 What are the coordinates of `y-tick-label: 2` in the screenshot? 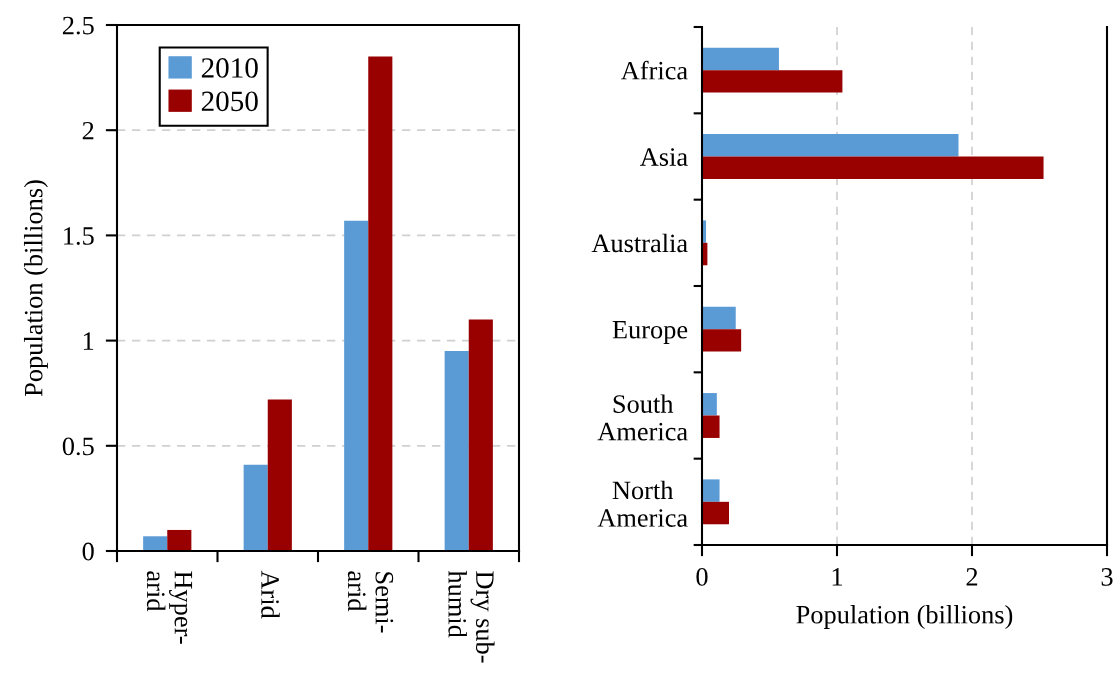 It's located at (88, 130).